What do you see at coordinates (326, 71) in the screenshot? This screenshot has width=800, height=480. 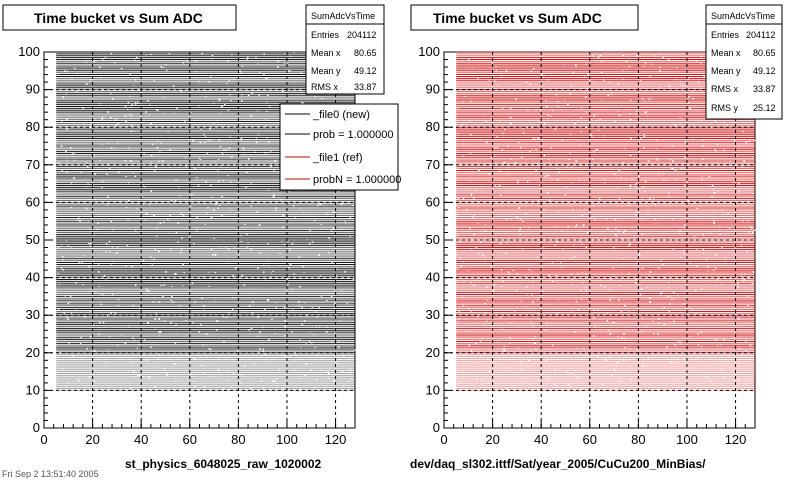 I see `left-stats-label-meany: Mean y` at bounding box center [326, 71].